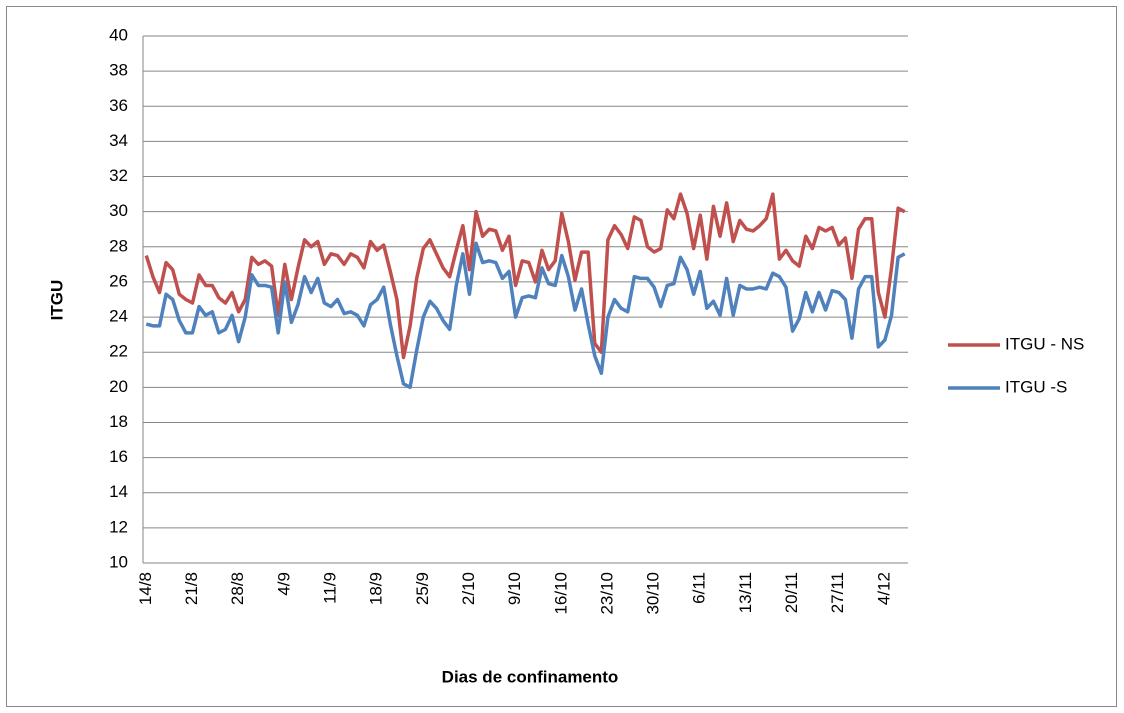  What do you see at coordinates (514, 588) in the screenshot?
I see `x-tick-label: 9/10` at bounding box center [514, 588].